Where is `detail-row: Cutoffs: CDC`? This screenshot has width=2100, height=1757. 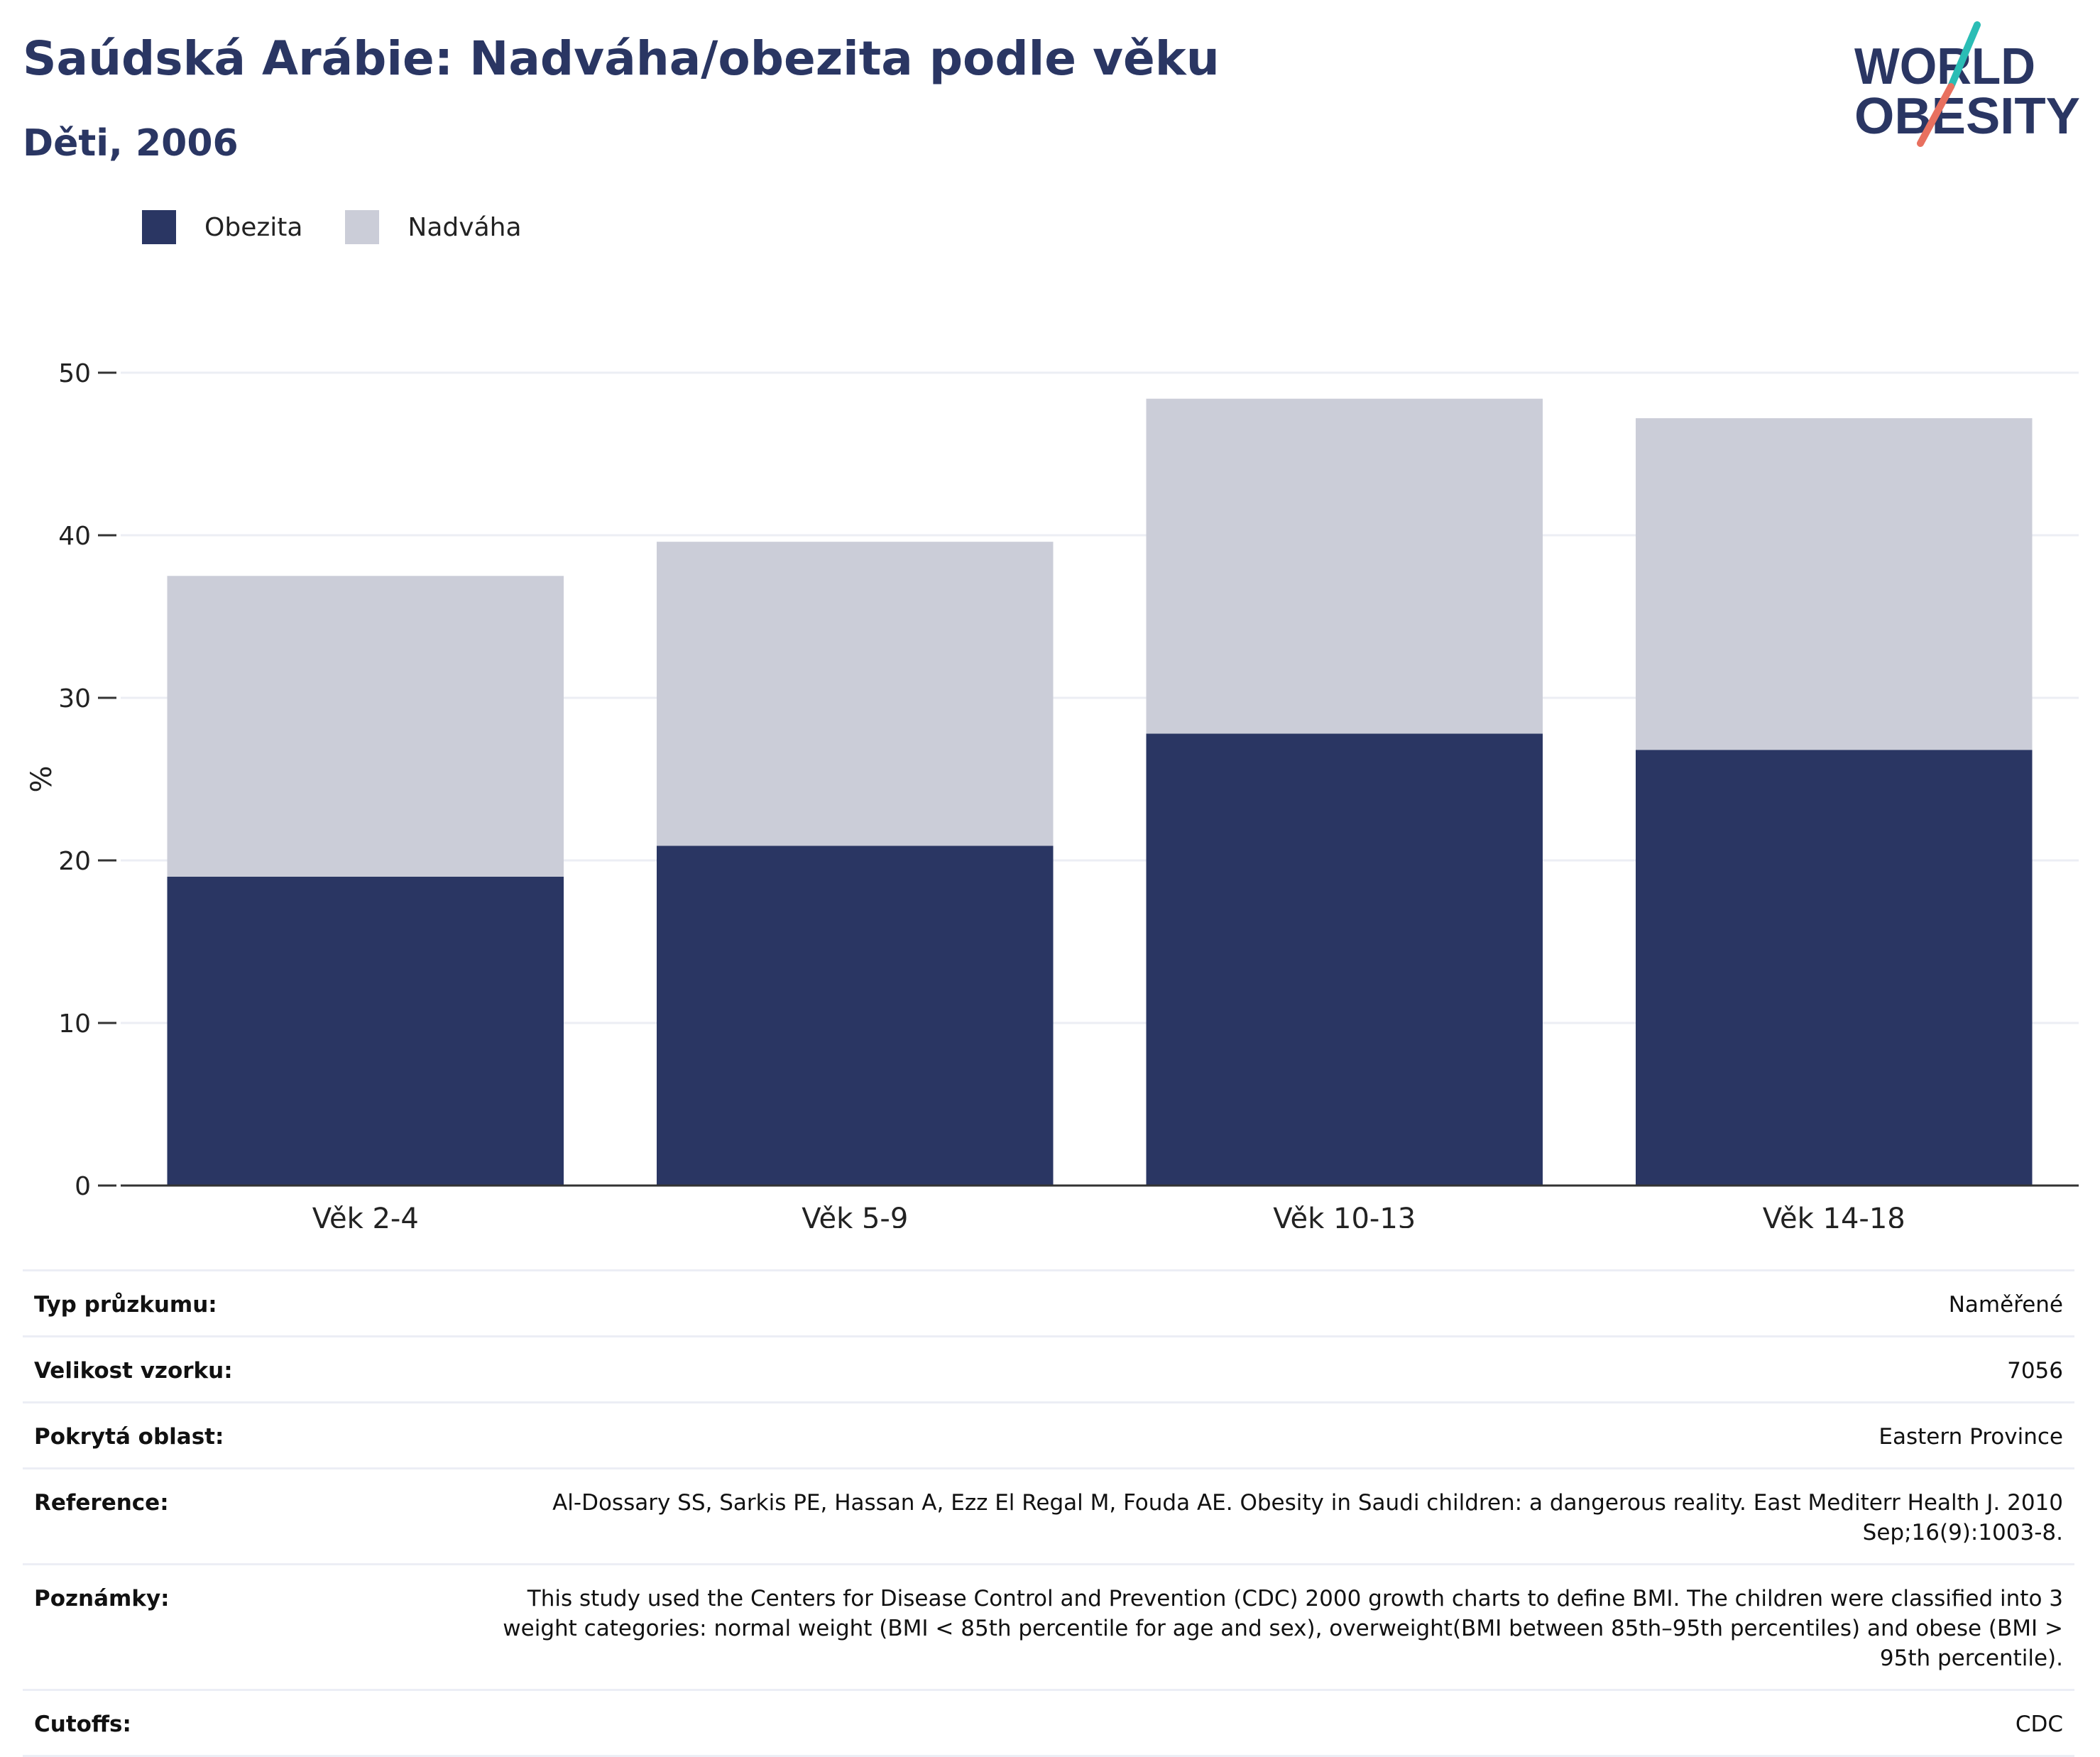 detail-row: Cutoffs: CDC is located at coordinates (1048, 1723).